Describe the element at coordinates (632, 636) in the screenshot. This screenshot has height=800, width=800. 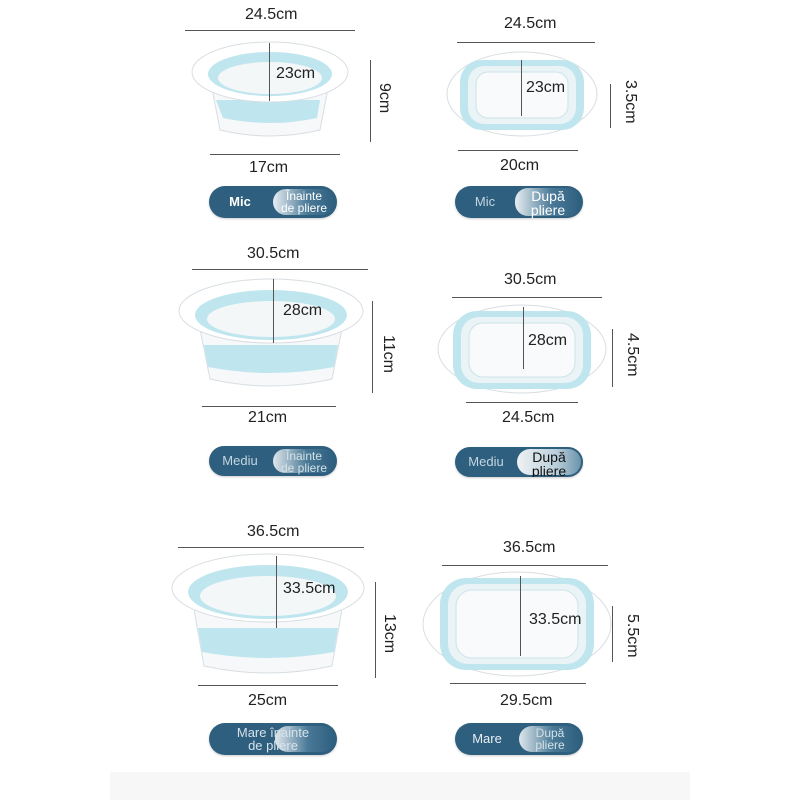
I see `height-dimension-label: 5.5cm` at that location.